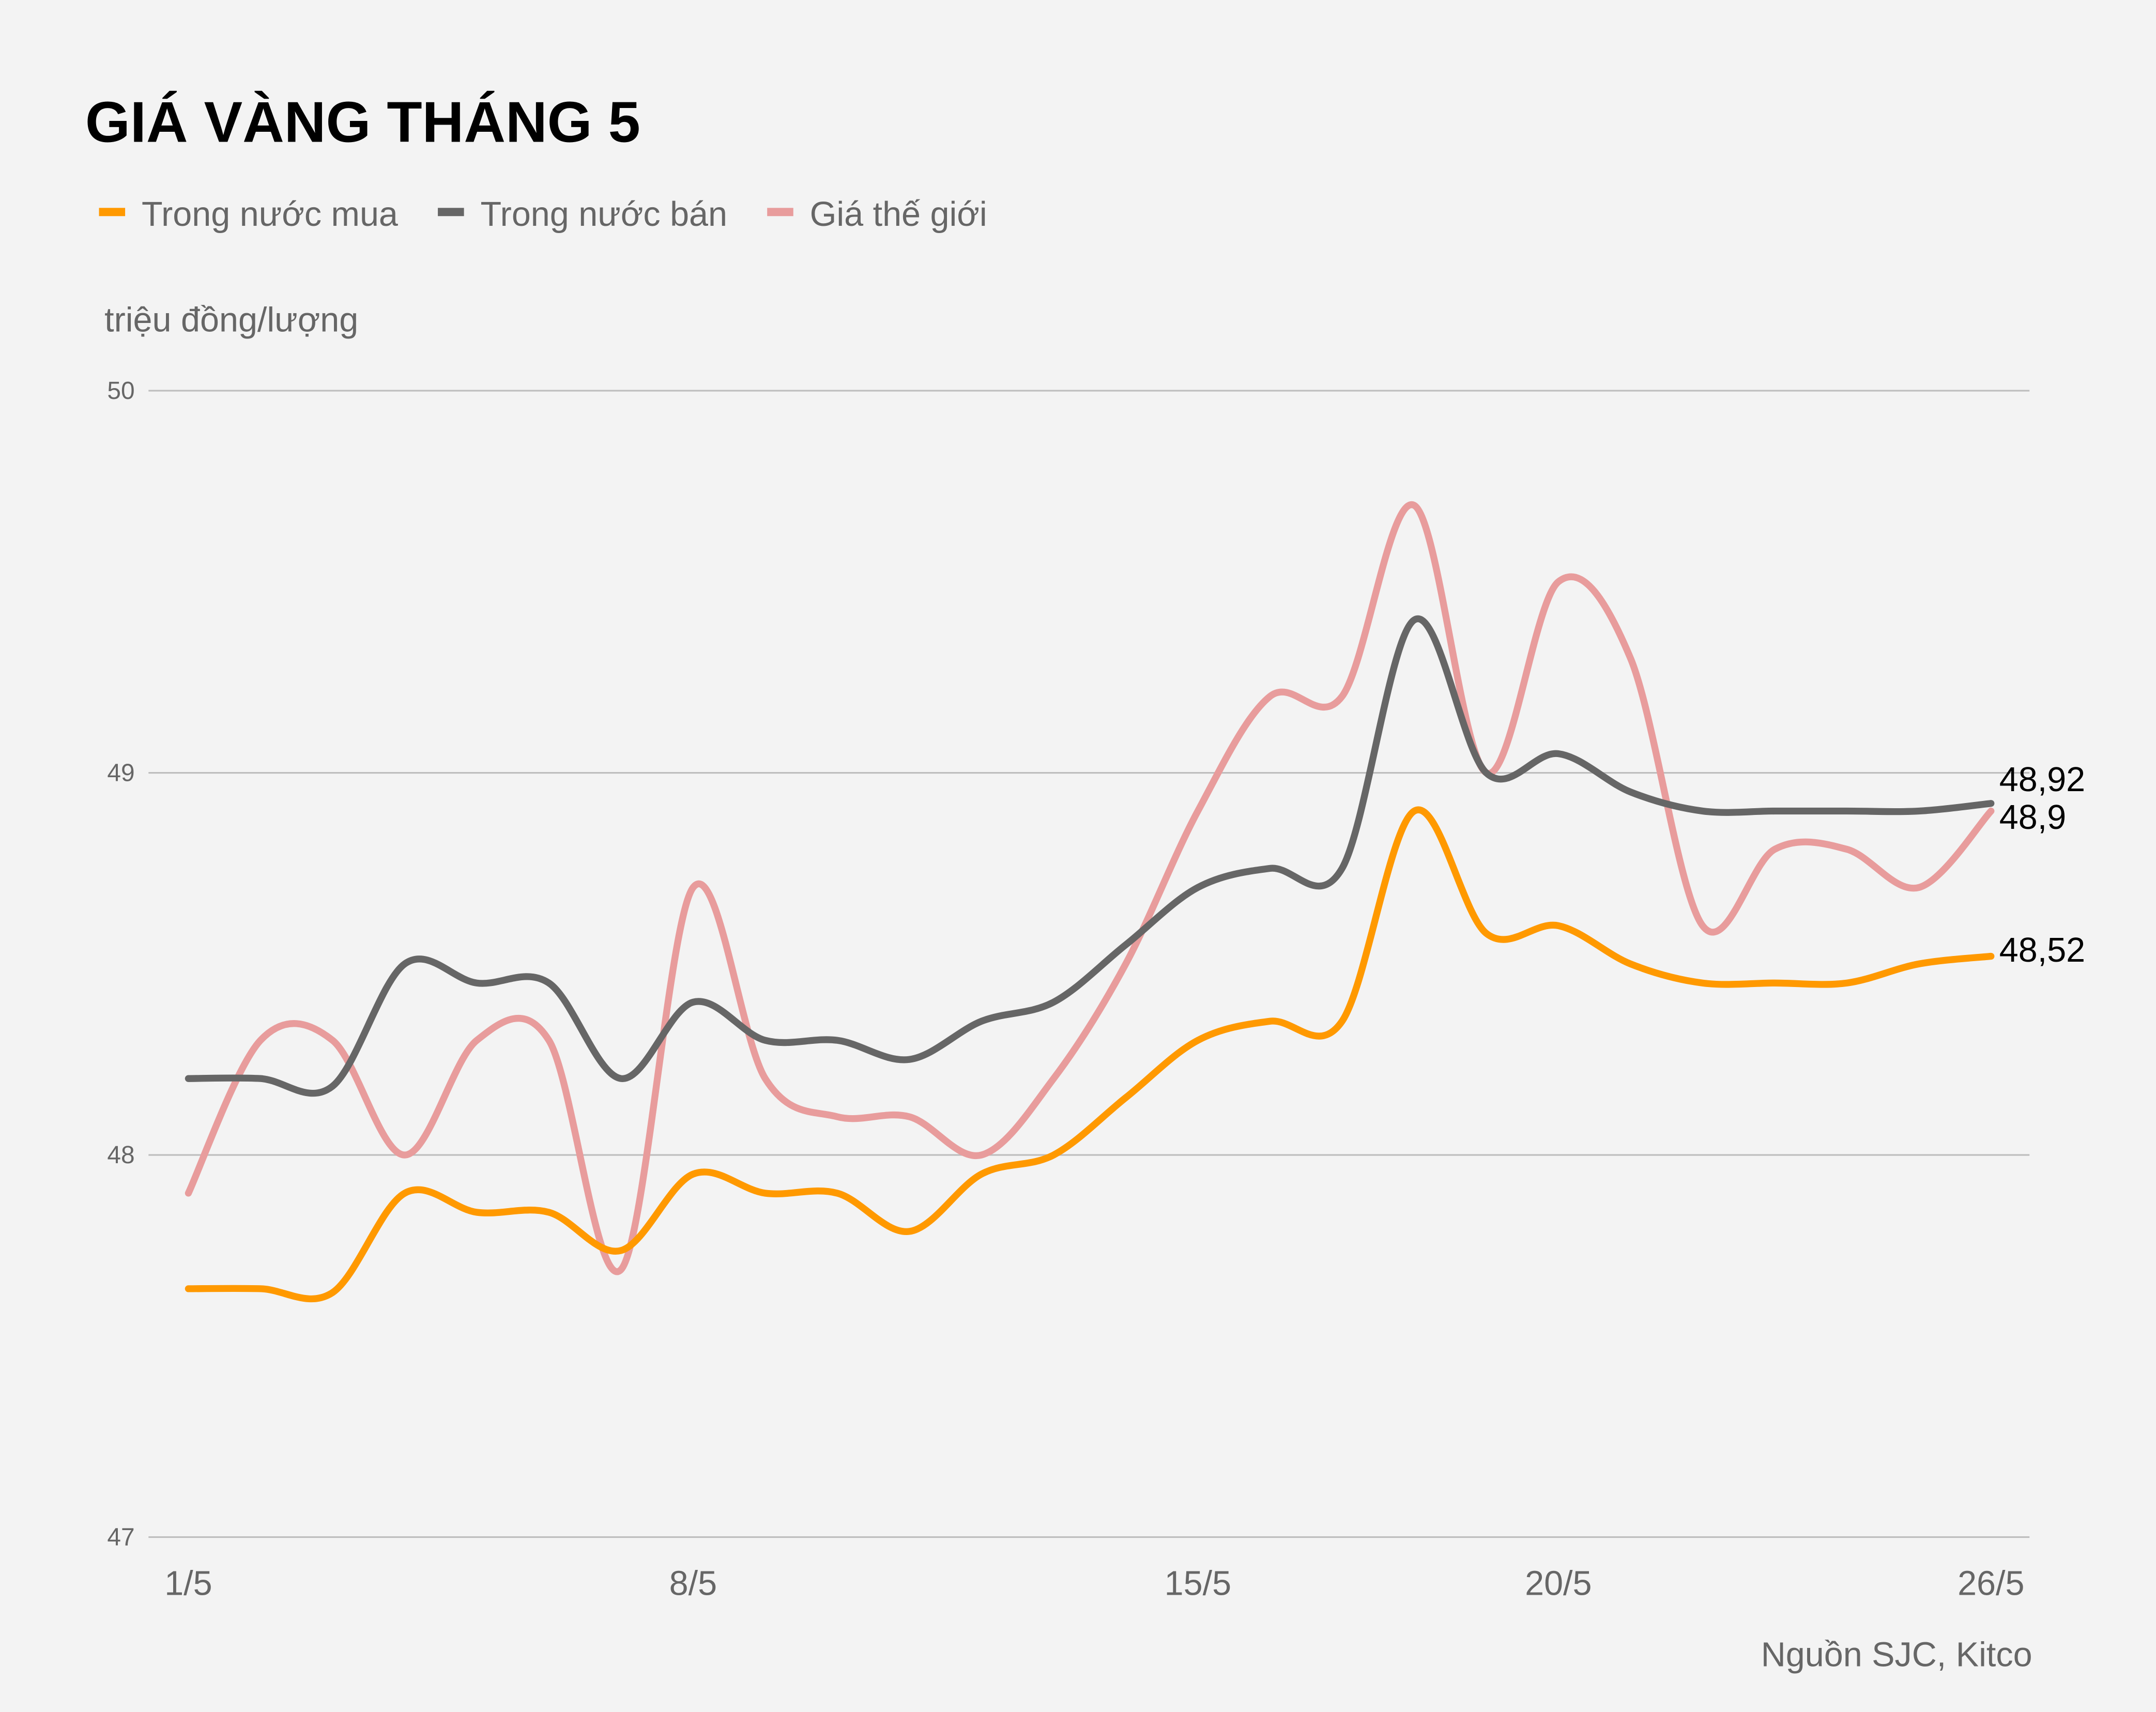  What do you see at coordinates (120, 1537) in the screenshot?
I see `y-tick-label: 47` at bounding box center [120, 1537].